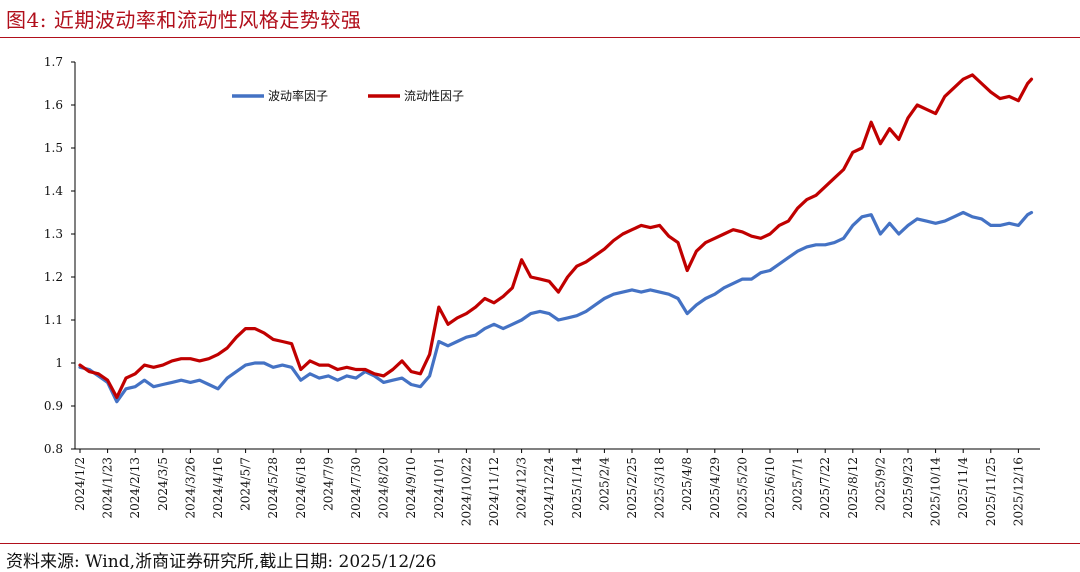 The height and width of the screenshot is (572, 1080). What do you see at coordinates (798, 484) in the screenshot?
I see `x-tick-label: 2025/7/1` at bounding box center [798, 484].